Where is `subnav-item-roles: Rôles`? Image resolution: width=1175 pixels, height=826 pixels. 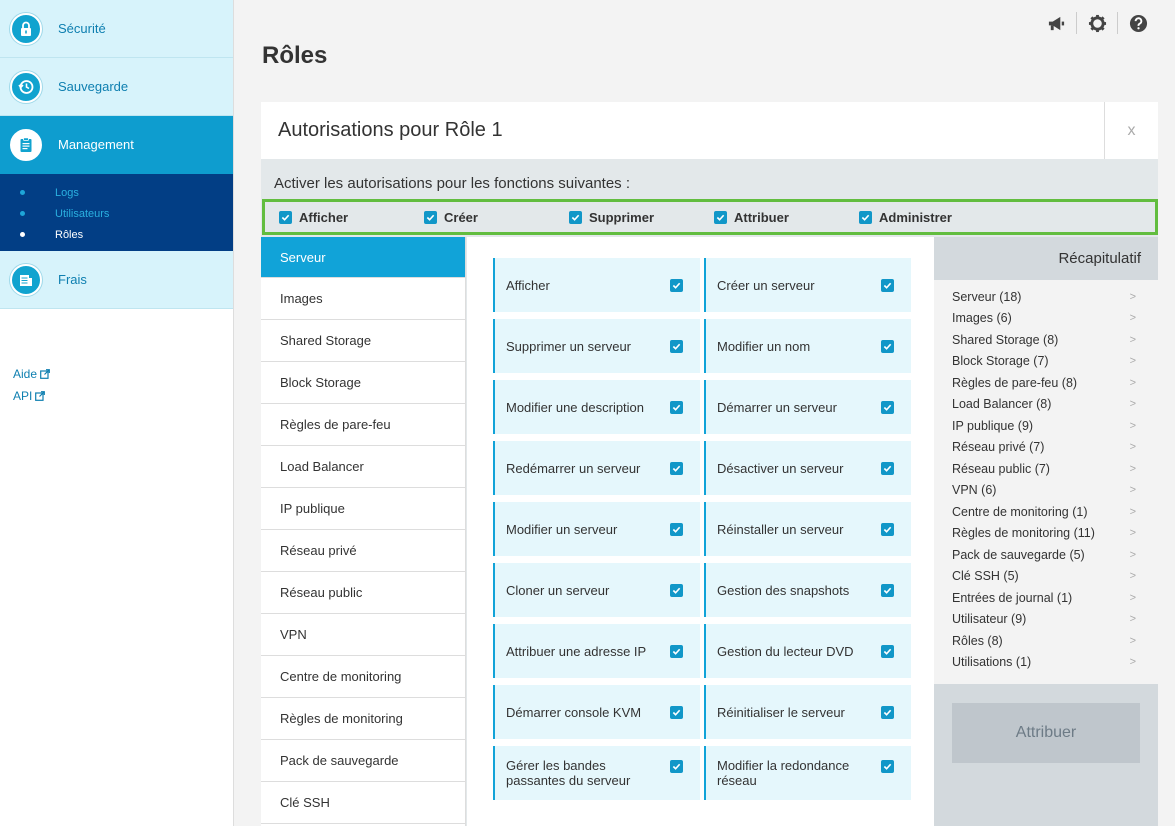
subnav-item-roles: Rôles is located at coordinates (116, 234).